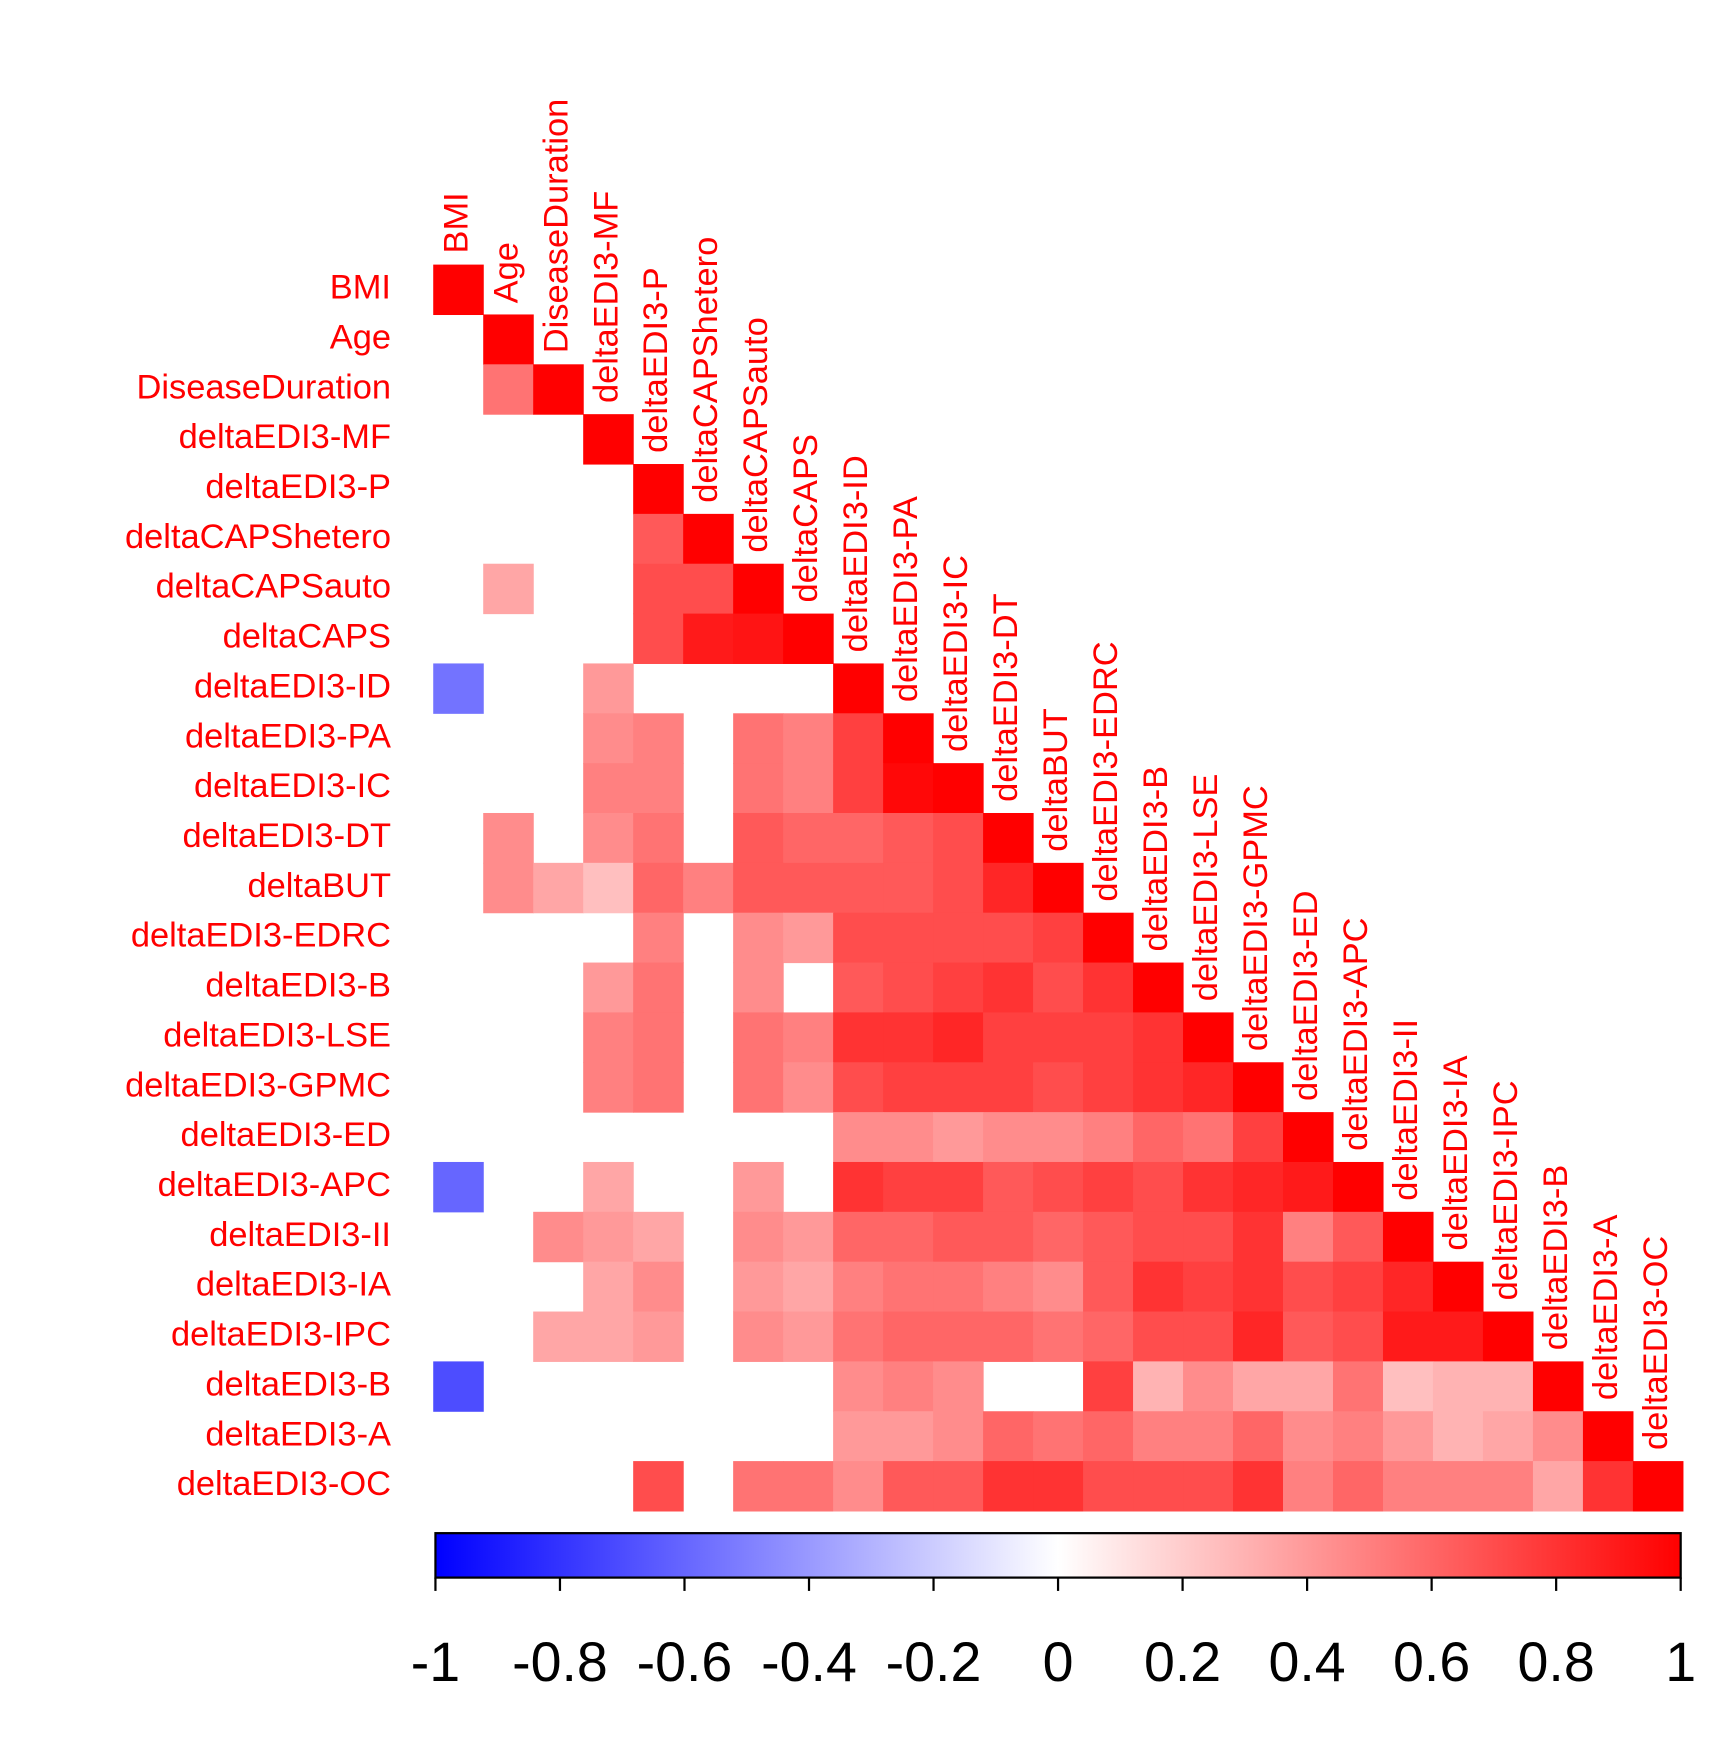  I want to click on colorbar-tick-label: -0.8, so click(560, 1662).